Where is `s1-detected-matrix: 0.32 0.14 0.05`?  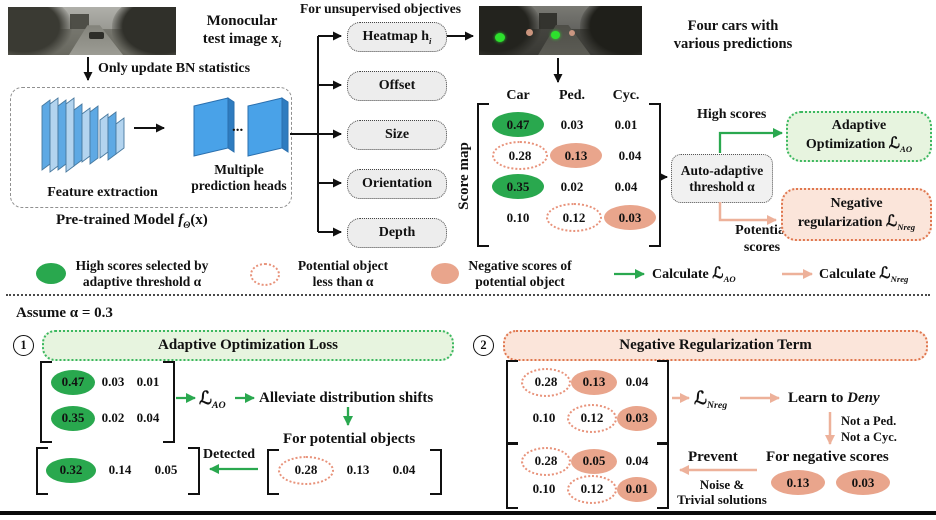 s1-detected-matrix: 0.32 0.14 0.05 is located at coordinates (117, 470).